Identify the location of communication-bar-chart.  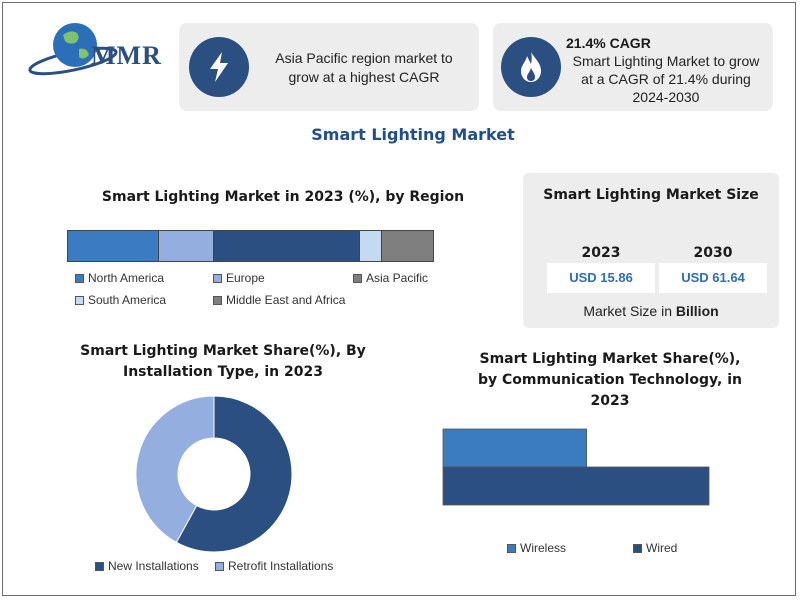
(576, 467).